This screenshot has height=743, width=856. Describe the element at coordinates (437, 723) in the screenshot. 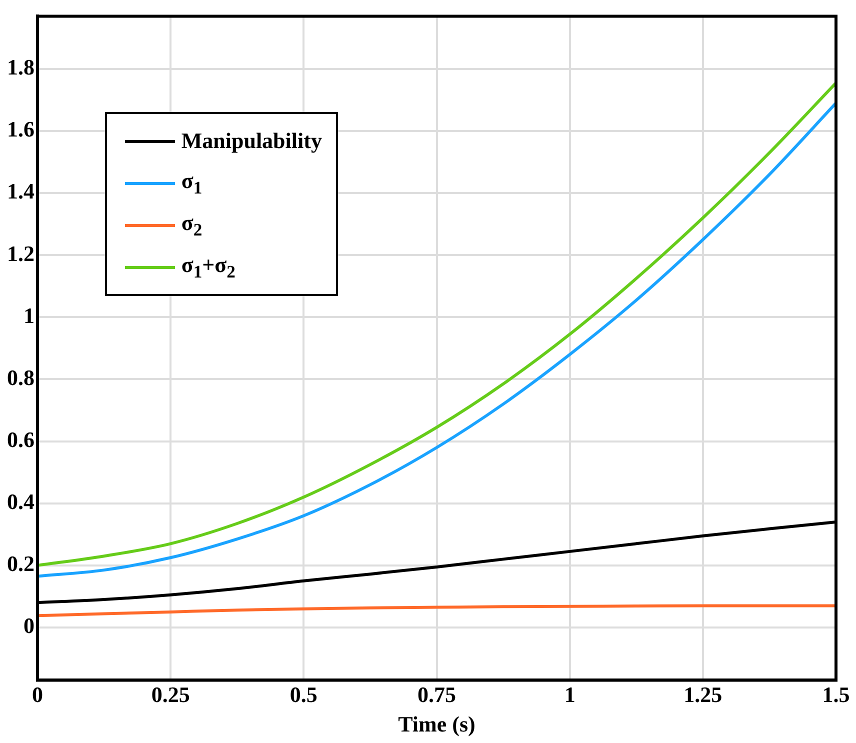

I see `x-axis-title: Time (s)` at that location.